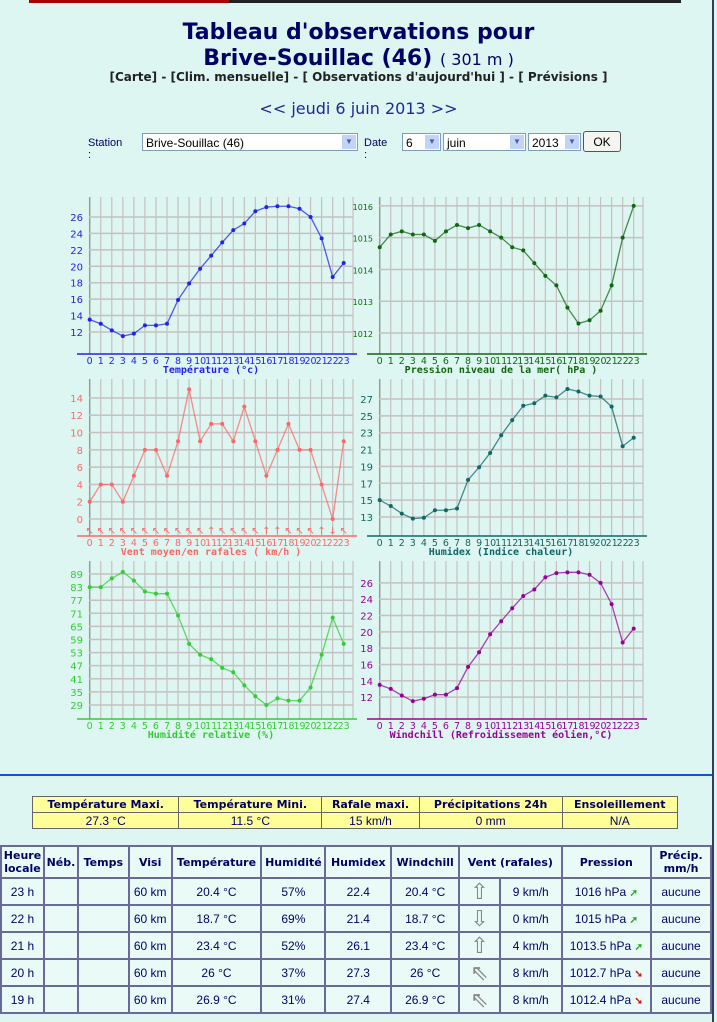 This screenshot has height=1022, width=717. I want to click on cell-windchill: 26.9 °C, so click(425, 999).